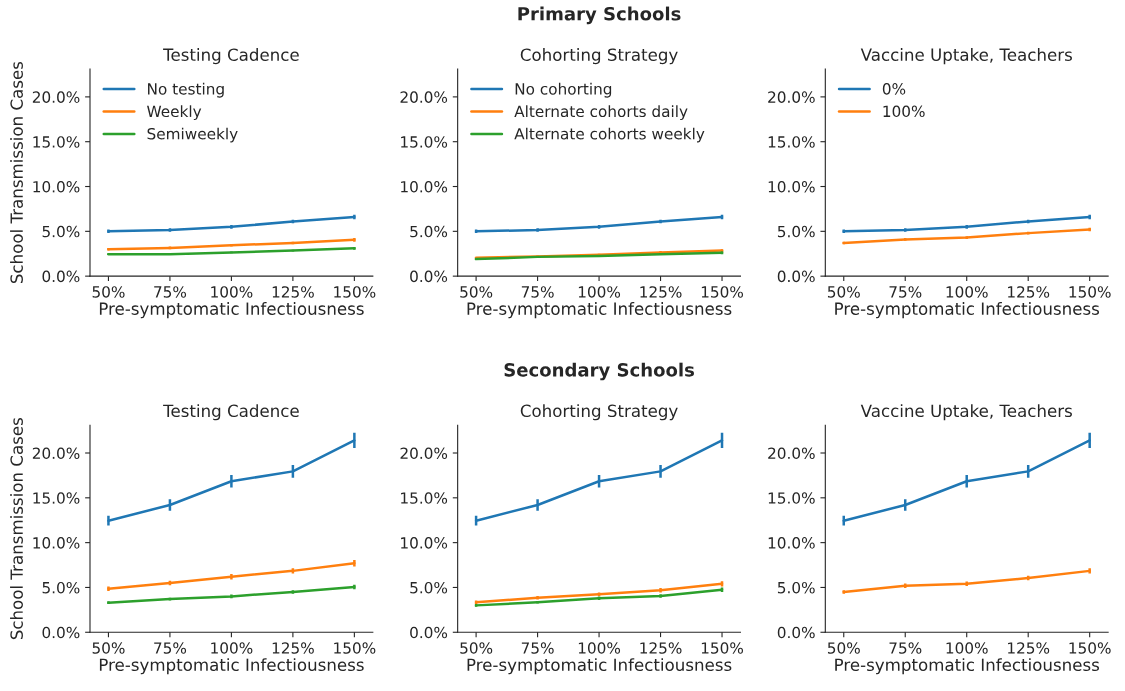 The width and height of the screenshot is (1125, 691). I want to click on legend-label: Alternate cohorts weekly, so click(609, 135).